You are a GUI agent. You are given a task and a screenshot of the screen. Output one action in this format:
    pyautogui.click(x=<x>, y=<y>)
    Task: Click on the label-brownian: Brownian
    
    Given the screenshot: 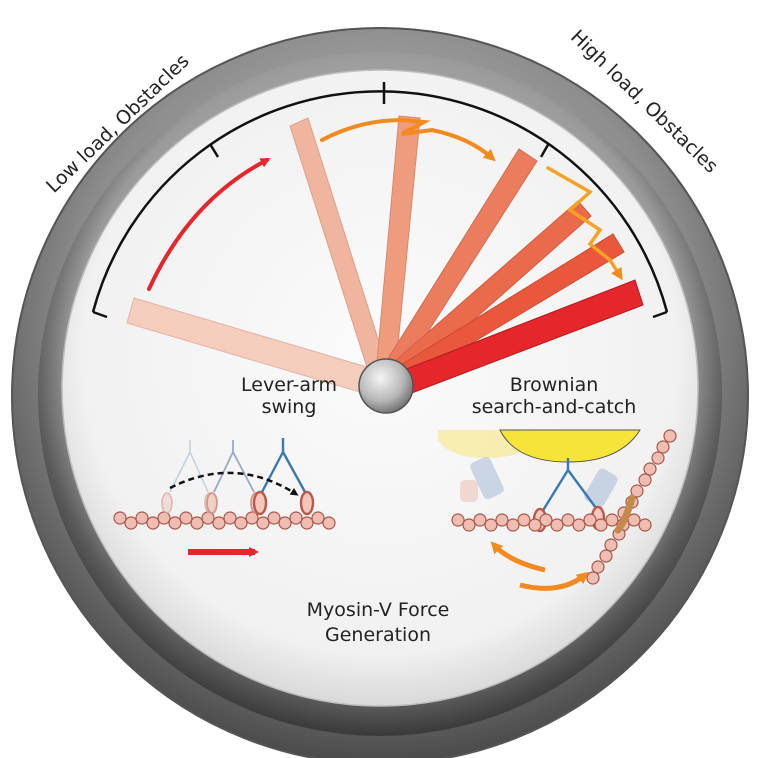 What is the action you would take?
    pyautogui.click(x=554, y=385)
    